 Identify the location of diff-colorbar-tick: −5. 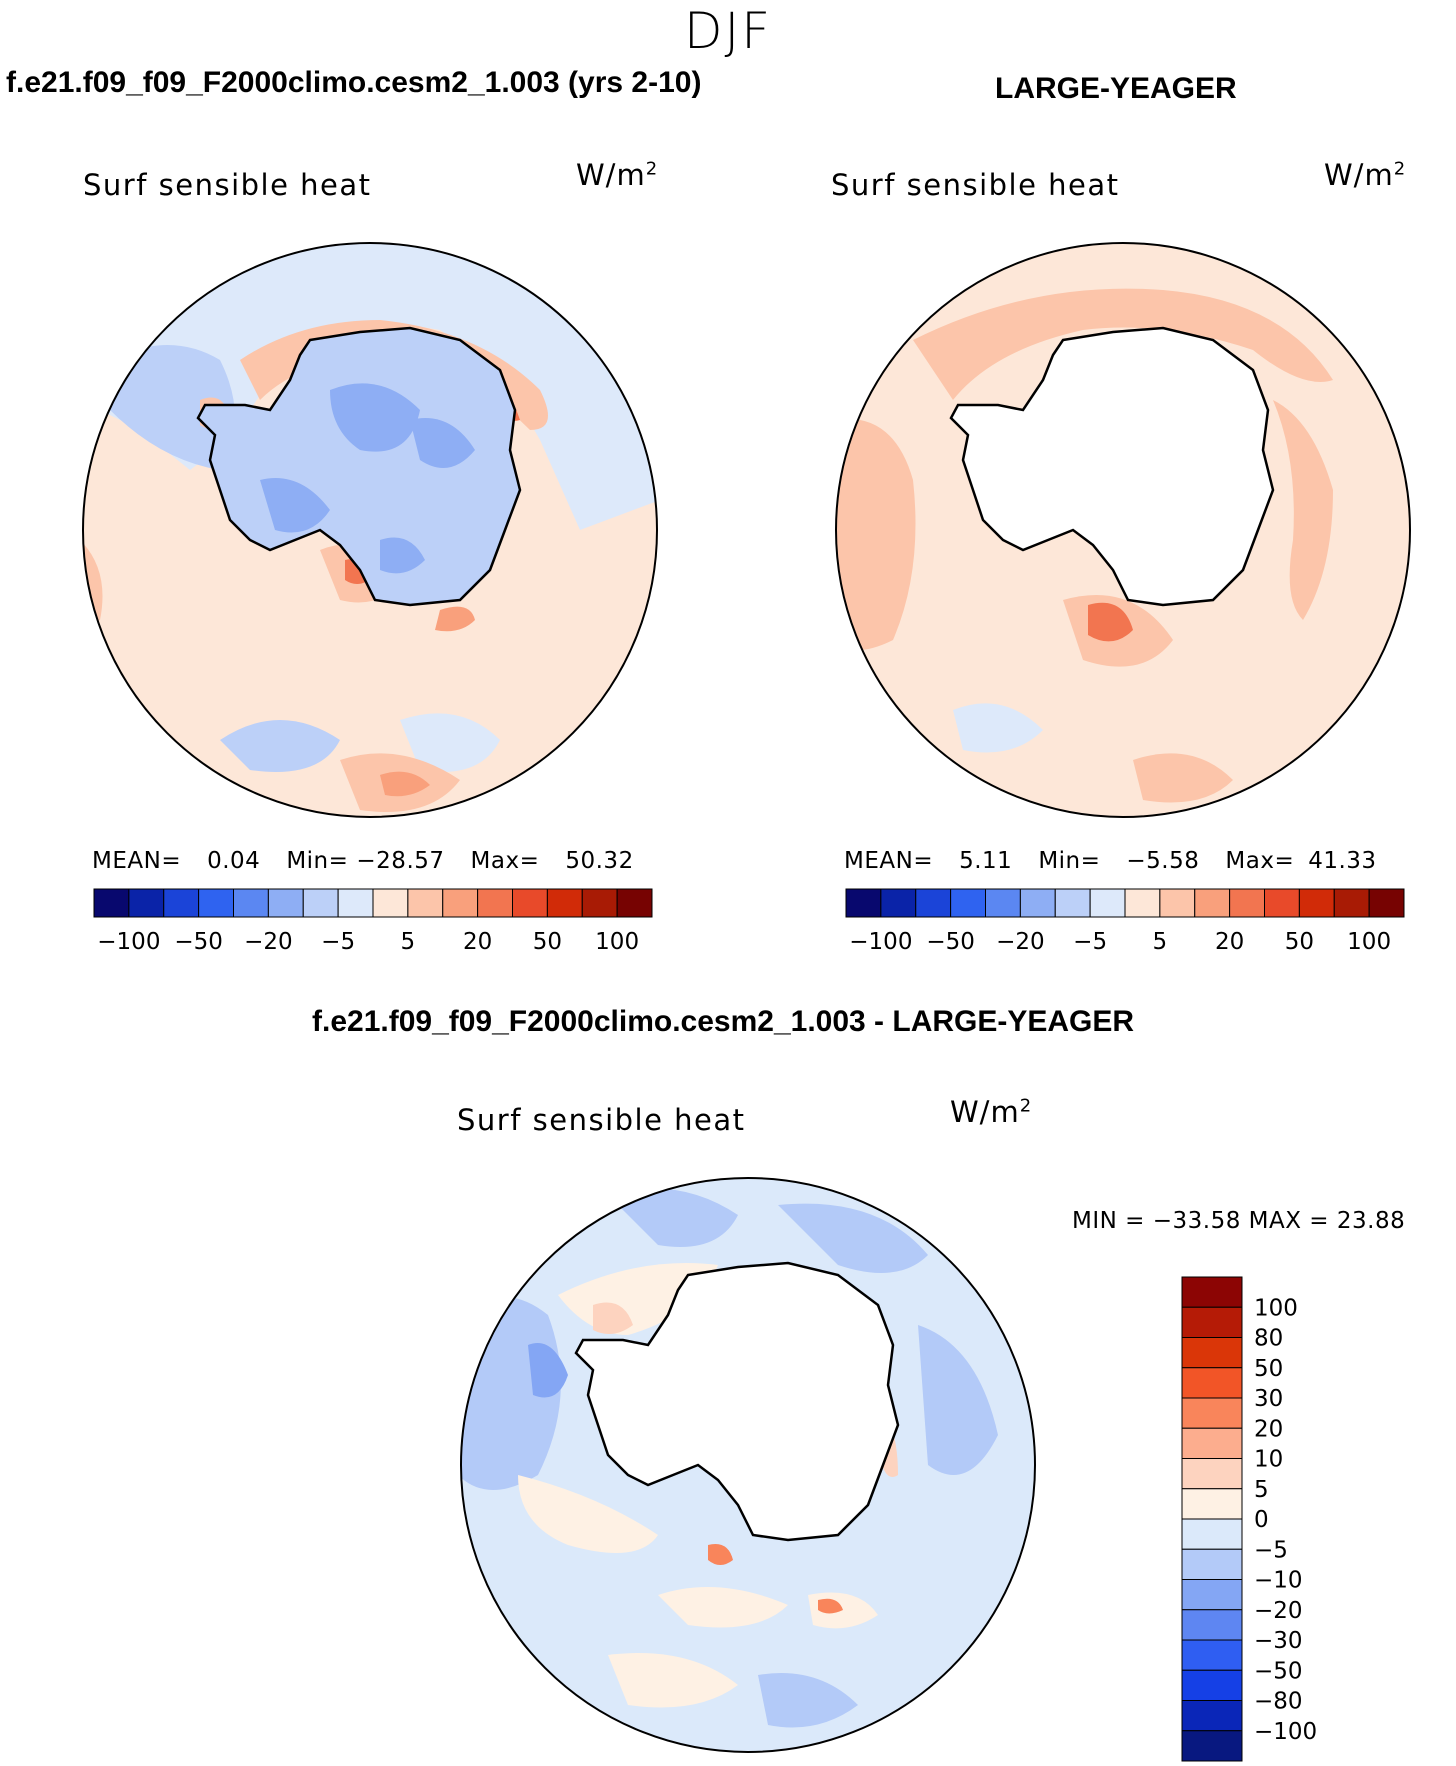
(1271, 1550).